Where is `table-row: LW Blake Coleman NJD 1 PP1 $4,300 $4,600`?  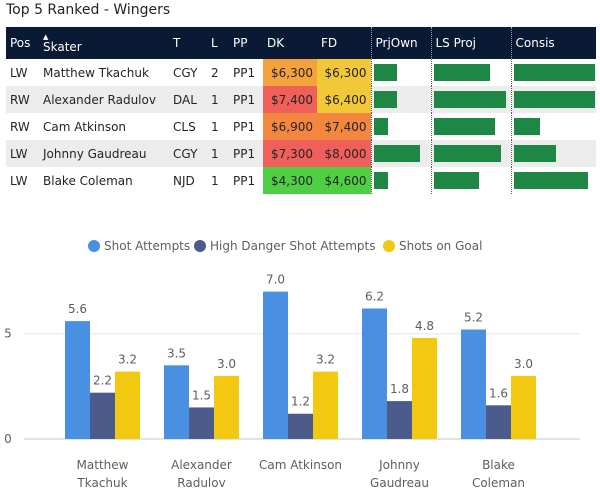 table-row: LW Blake Coleman NJD 1 PP1 $4,300 $4,600 is located at coordinates (301, 180).